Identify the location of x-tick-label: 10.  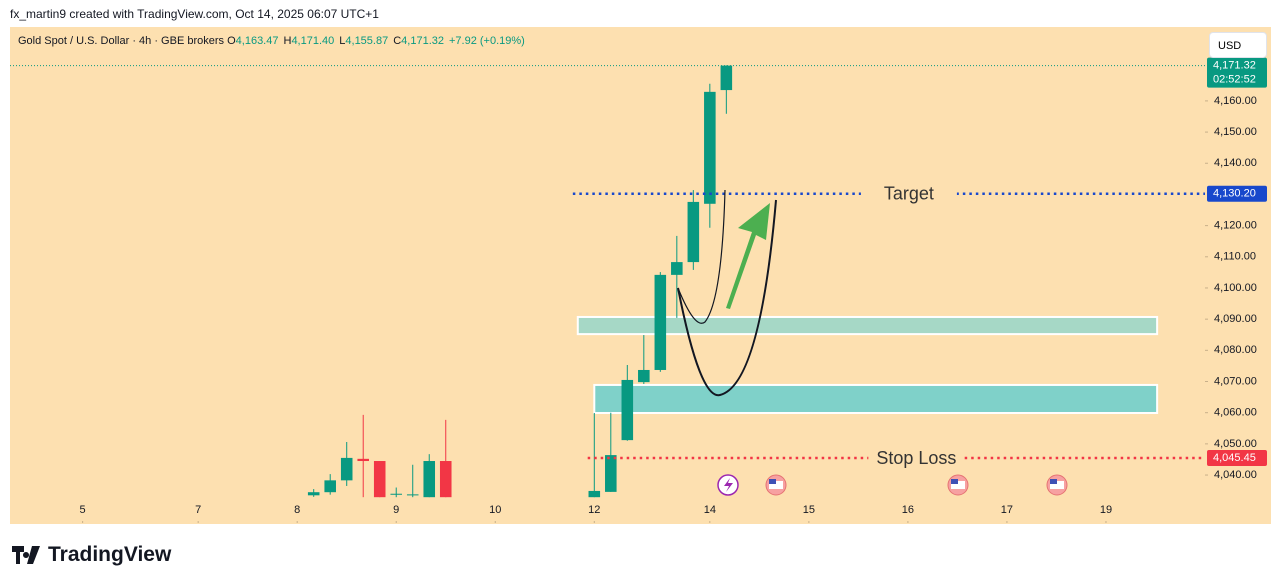
(495, 510).